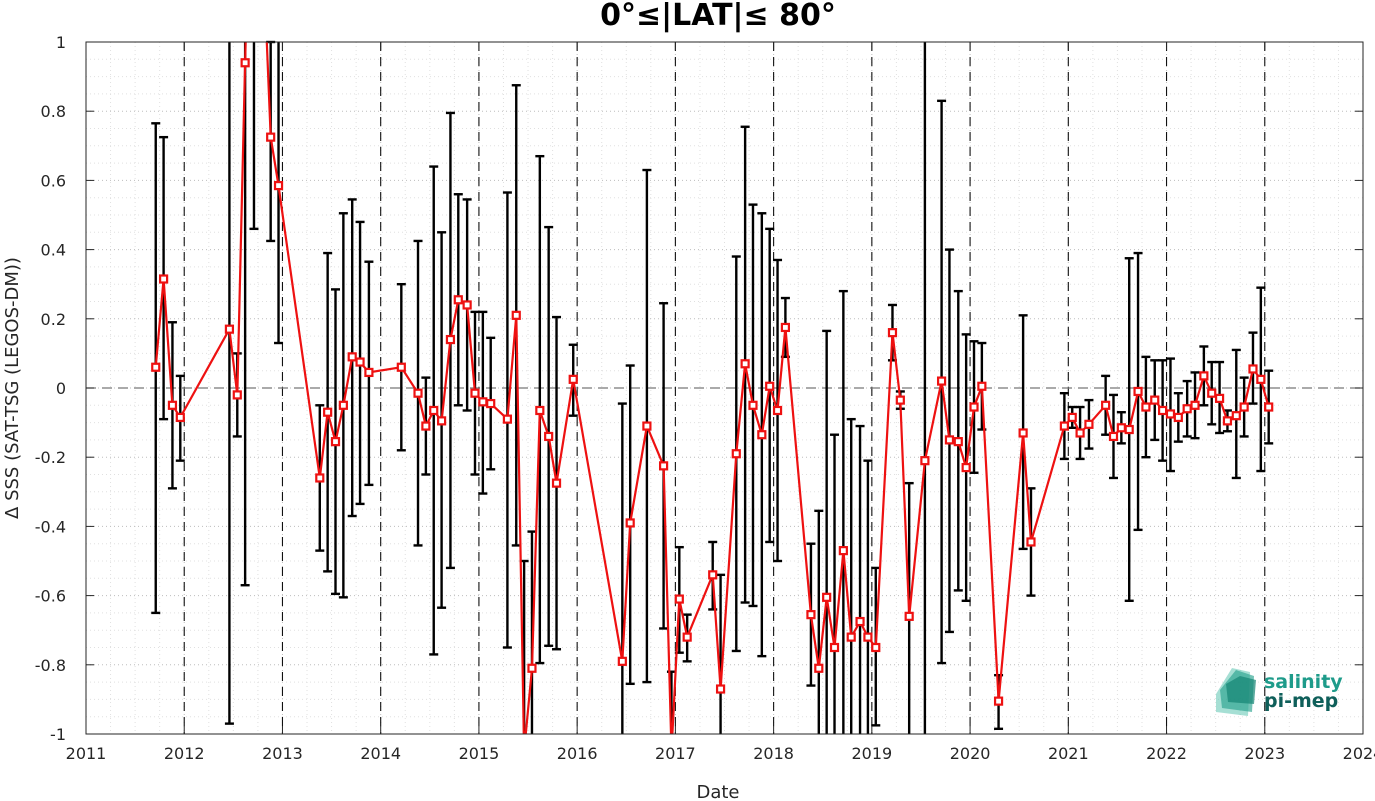 The image size is (1375, 801). I want to click on y-axis-label: Δ SSS (SAT-TSG (LEGOS-DM)), so click(12, 388).